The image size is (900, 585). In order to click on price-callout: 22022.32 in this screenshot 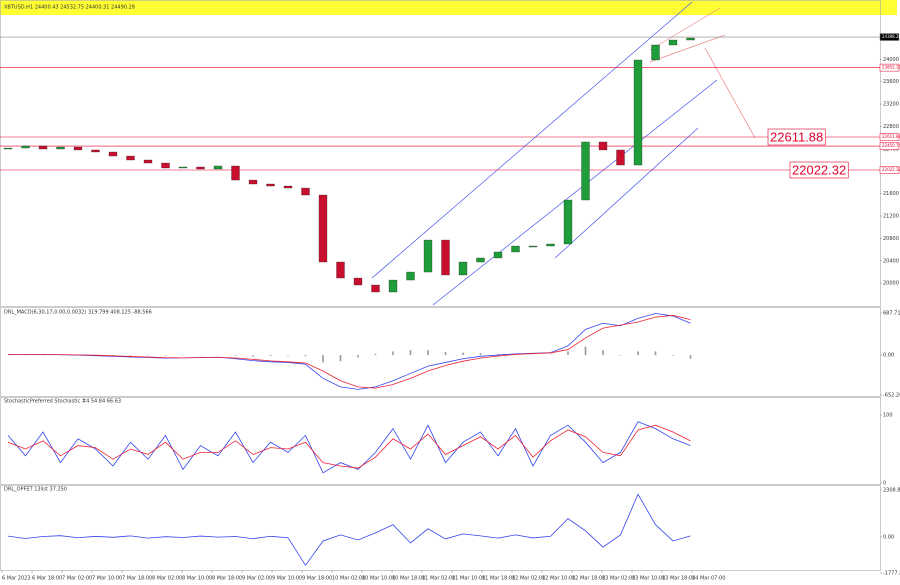, I will do `click(819, 169)`.